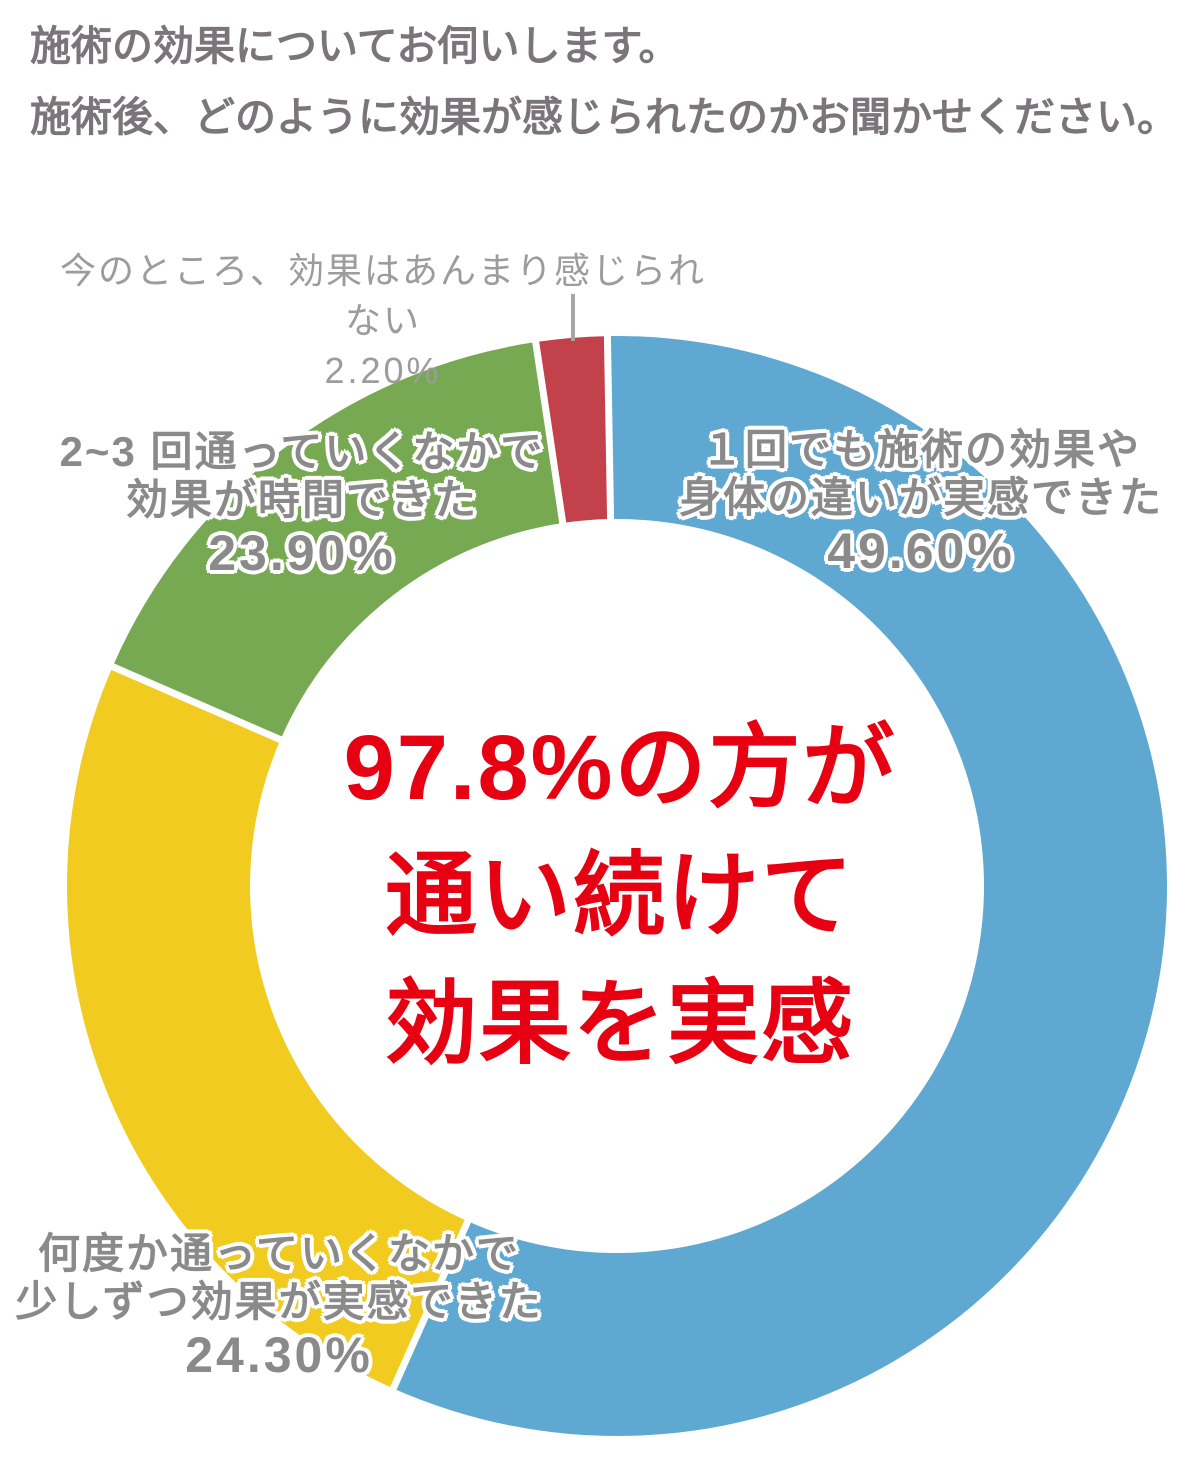 This screenshot has height=1457, width=1200. What do you see at coordinates (302, 451) in the screenshot?
I see `segment-label-line-1: 2~3 回通っていくなかで` at bounding box center [302, 451].